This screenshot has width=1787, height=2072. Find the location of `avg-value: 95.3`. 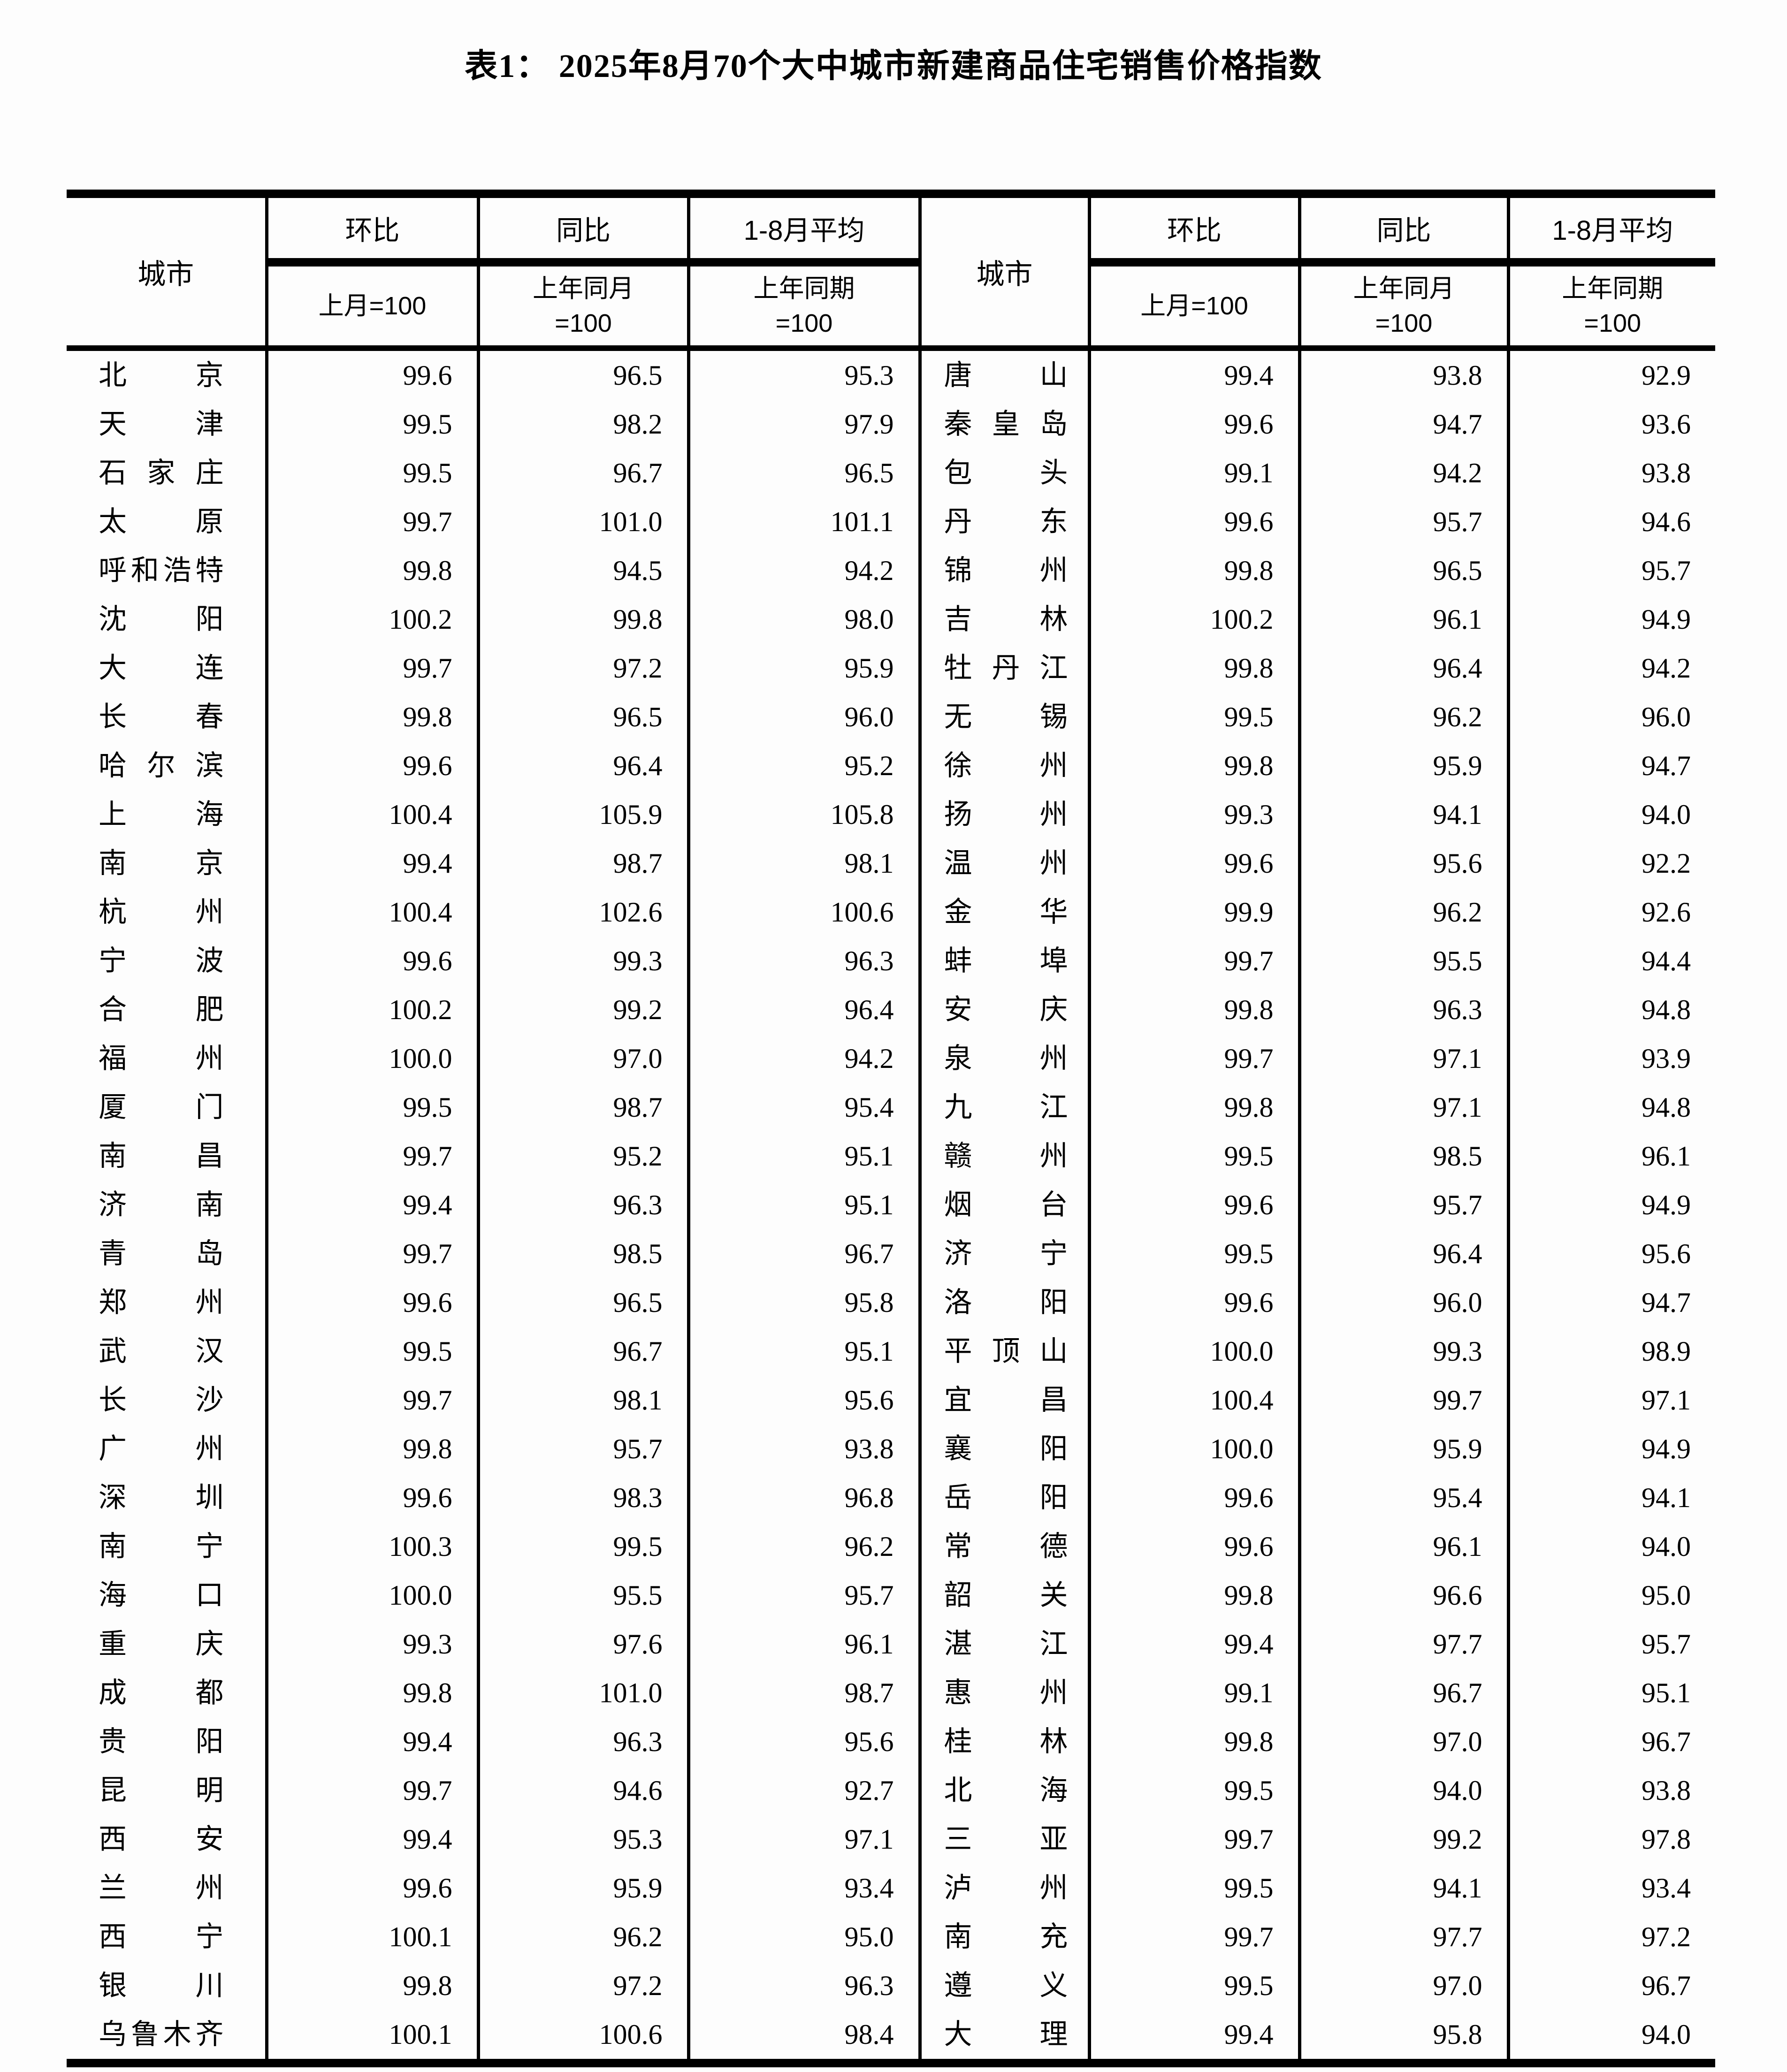

avg-value: 95.3 is located at coordinates (804, 374).